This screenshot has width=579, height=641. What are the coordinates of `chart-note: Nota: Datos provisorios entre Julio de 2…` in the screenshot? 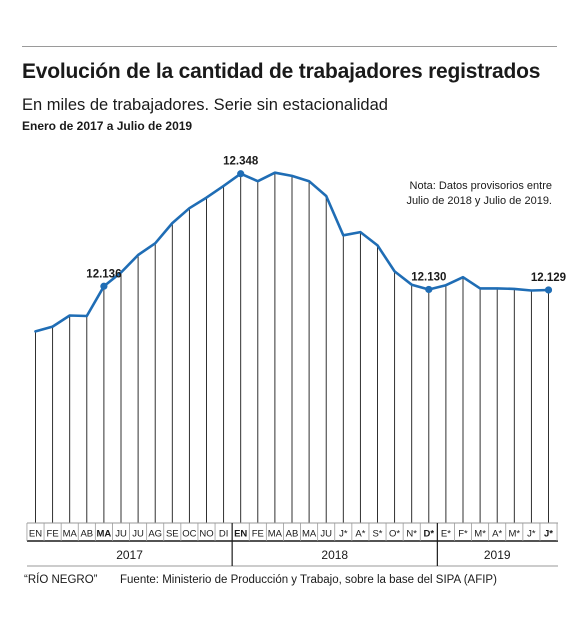 It's located at (479, 193).